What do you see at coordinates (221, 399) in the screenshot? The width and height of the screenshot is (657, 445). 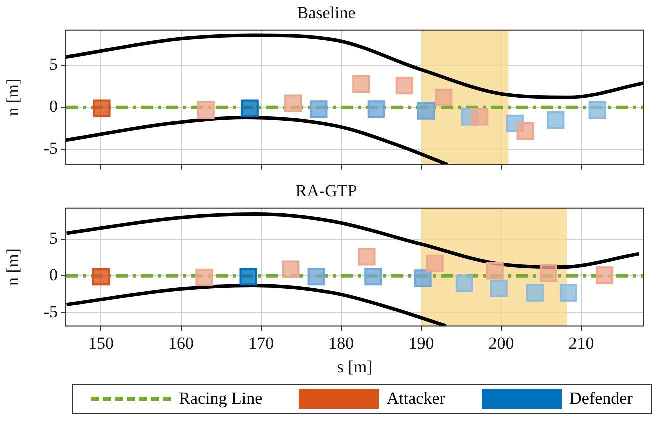 I see `legend-label: Racing Line` at bounding box center [221, 399].